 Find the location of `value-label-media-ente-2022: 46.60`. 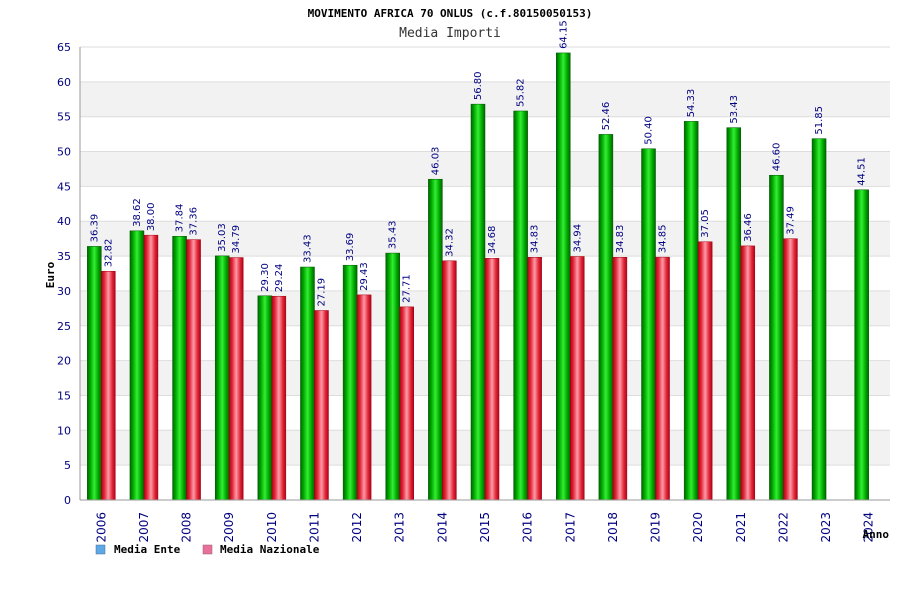

value-label-media-ente-2022: 46.60 is located at coordinates (776, 157).